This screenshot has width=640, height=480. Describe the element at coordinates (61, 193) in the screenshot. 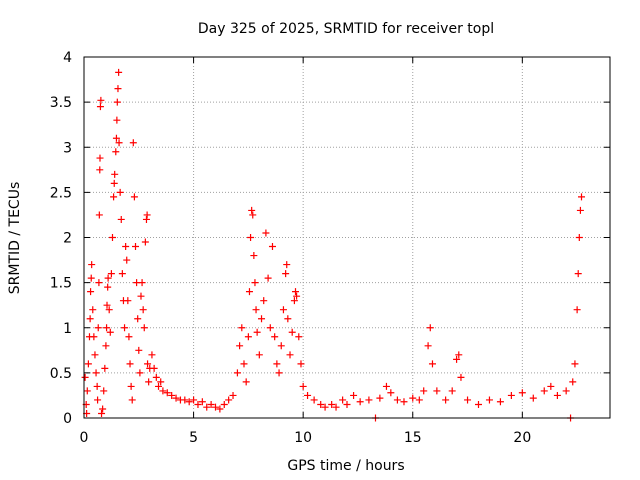

I see `y-tick-label: 2.5` at that location.